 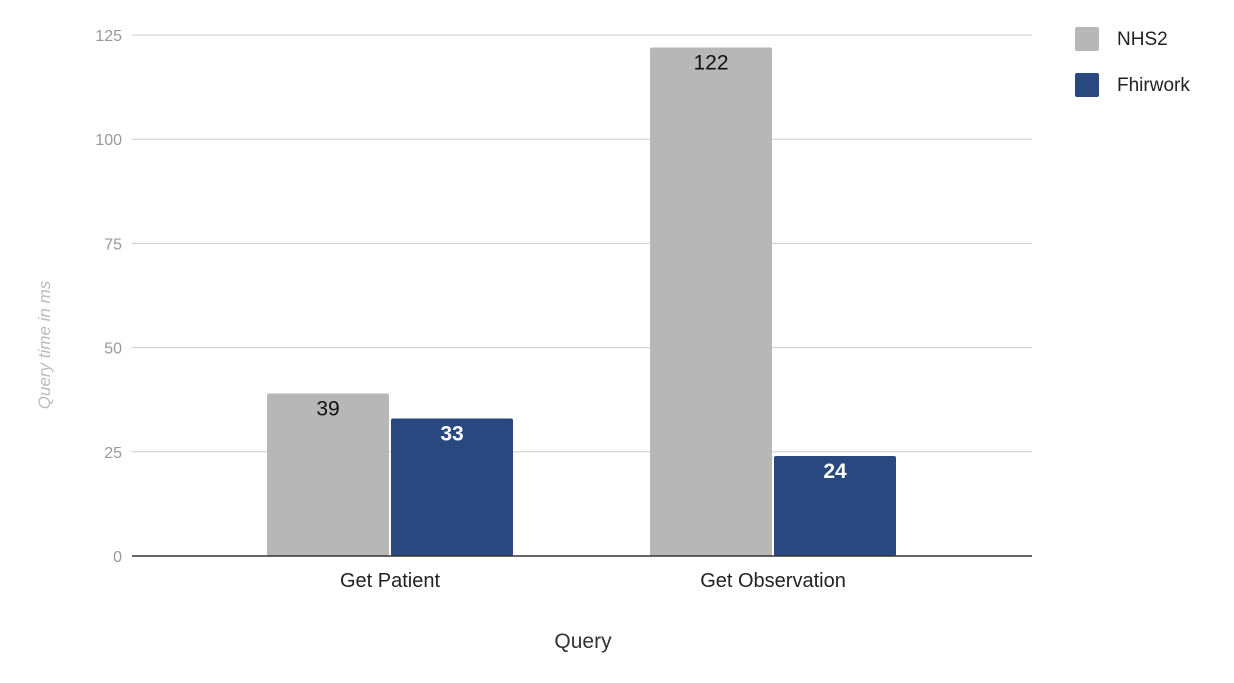 What do you see at coordinates (113, 244) in the screenshot?
I see `y-tick-label: 75` at bounding box center [113, 244].